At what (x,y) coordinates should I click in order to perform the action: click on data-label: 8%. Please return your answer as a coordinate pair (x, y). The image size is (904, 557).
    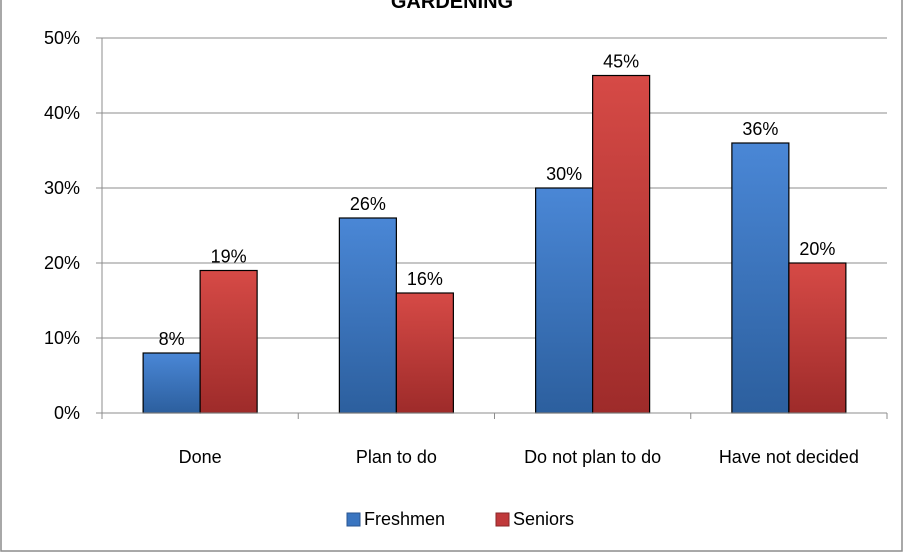
    Looking at the image, I should click on (172, 339).